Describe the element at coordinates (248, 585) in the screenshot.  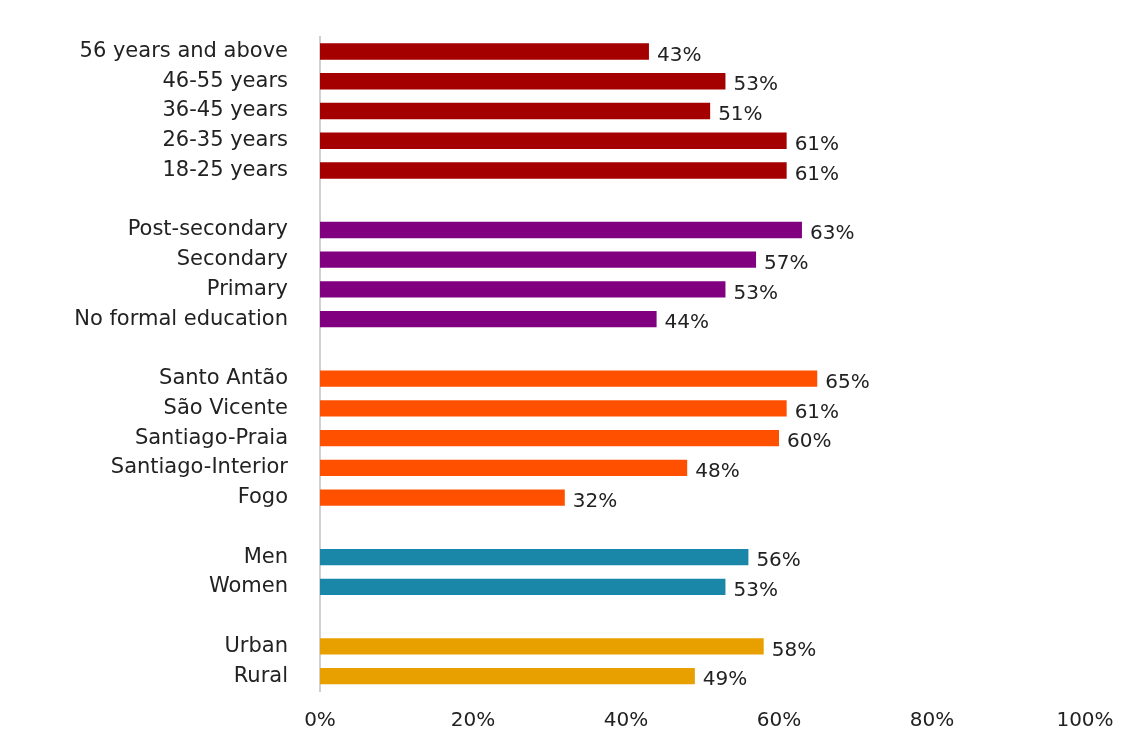
I see `y-tick-label: Women` at that location.